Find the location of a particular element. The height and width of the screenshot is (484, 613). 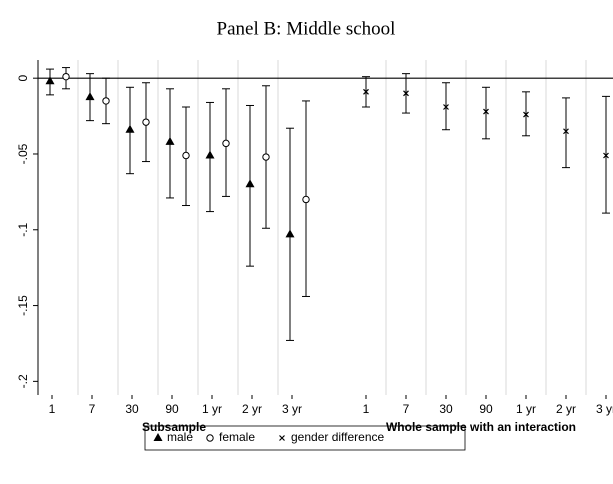

y-tick-label: -.1 is located at coordinates (23, 229).